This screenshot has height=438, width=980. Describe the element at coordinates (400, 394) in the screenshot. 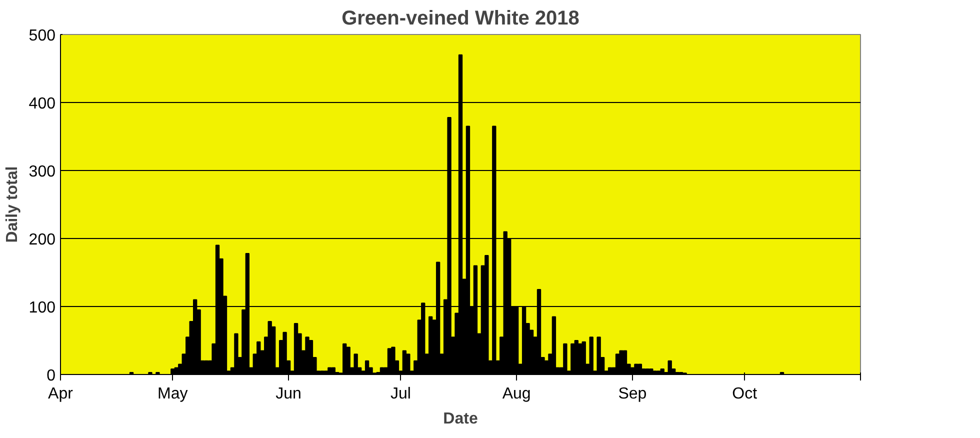

I see `x-tick-label: Jul` at that location.